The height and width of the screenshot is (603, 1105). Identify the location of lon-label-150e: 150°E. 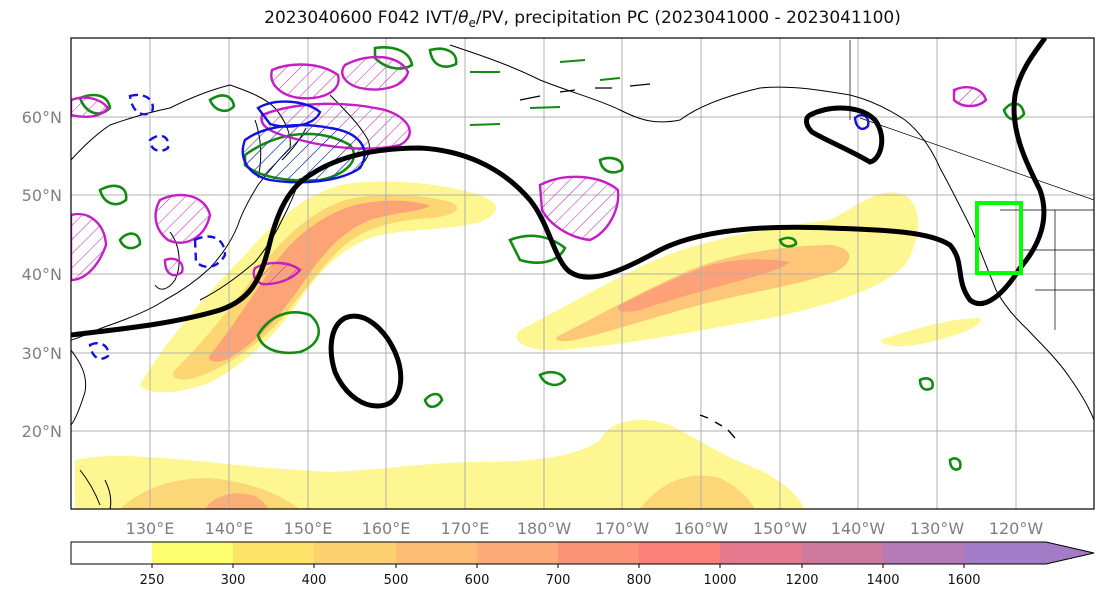
(308, 528).